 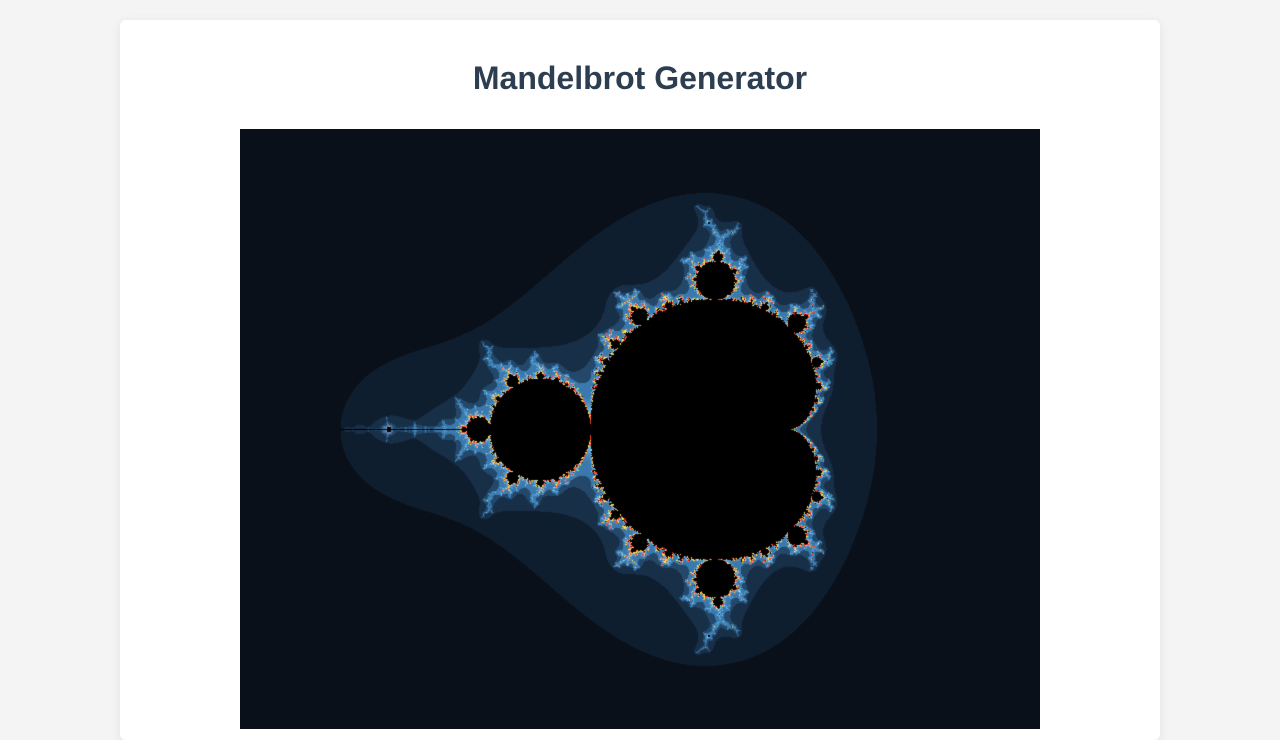 I want to click on page-title: Mandelbrot Generator, so click(x=640, y=78).